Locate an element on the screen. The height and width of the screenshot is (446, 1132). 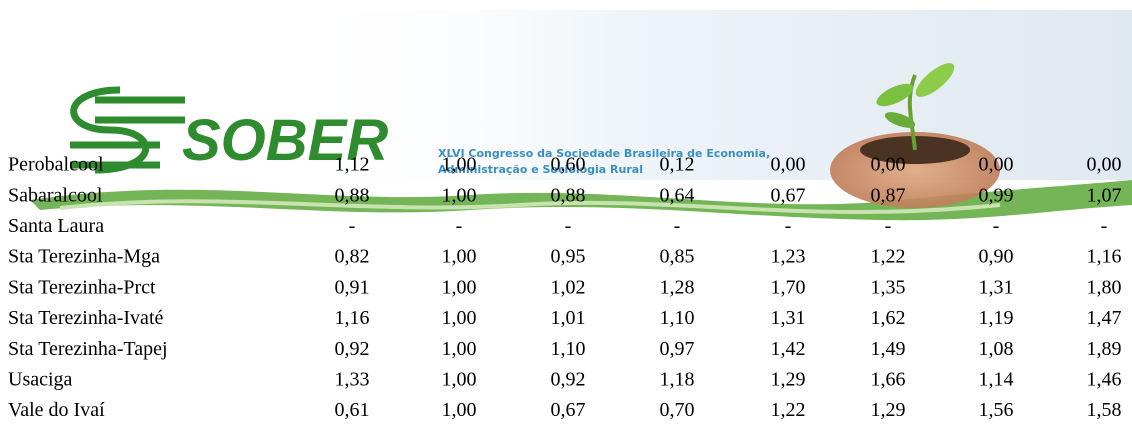
subtitle-line: Administração e Sociologia Rural is located at coordinates (540, 169).